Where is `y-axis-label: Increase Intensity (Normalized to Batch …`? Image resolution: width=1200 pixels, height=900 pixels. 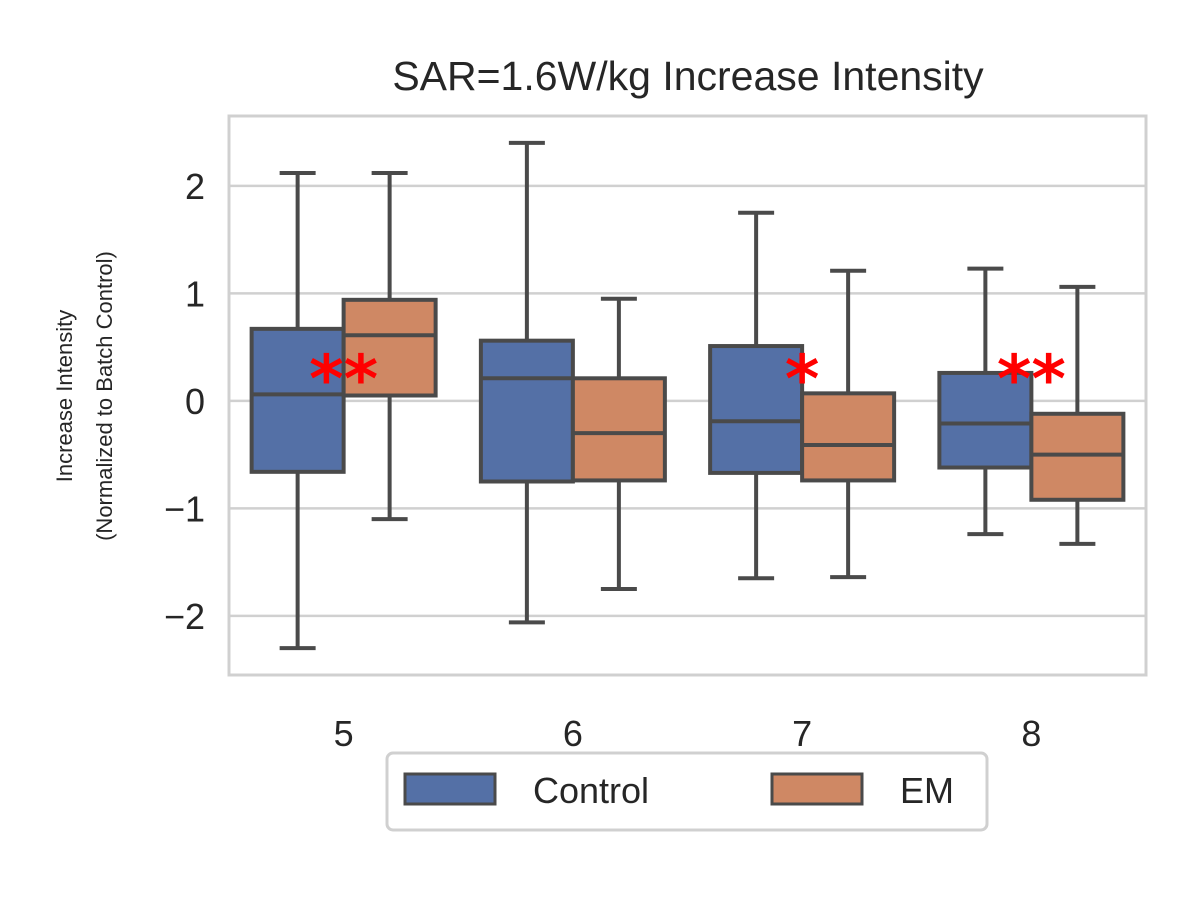 y-axis-label: Increase Intensity (Normalized to Batch … is located at coordinates (84, 396).